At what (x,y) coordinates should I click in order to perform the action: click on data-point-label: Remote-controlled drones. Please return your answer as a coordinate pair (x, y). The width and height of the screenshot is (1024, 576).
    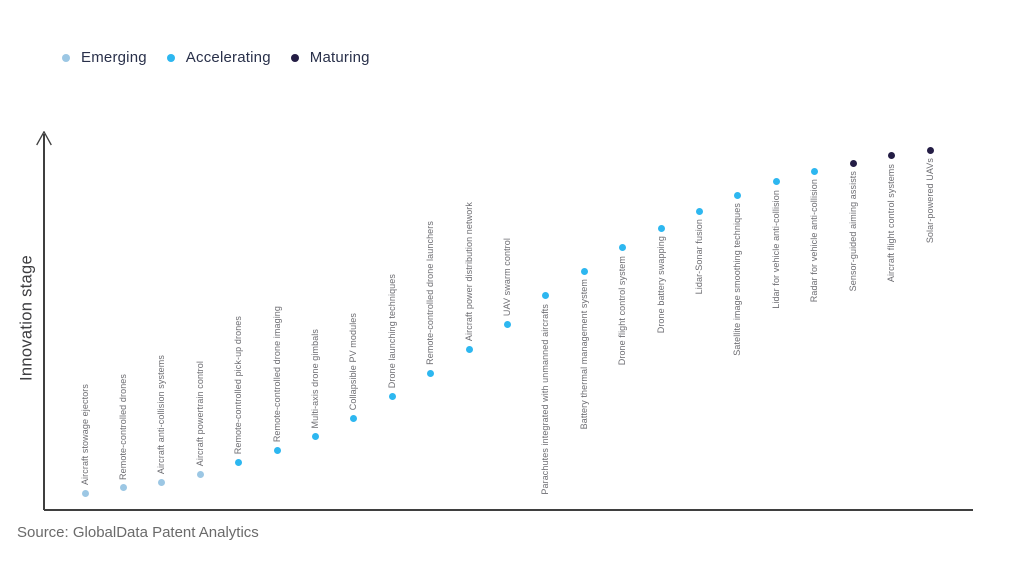
    Looking at the image, I should click on (122, 426).